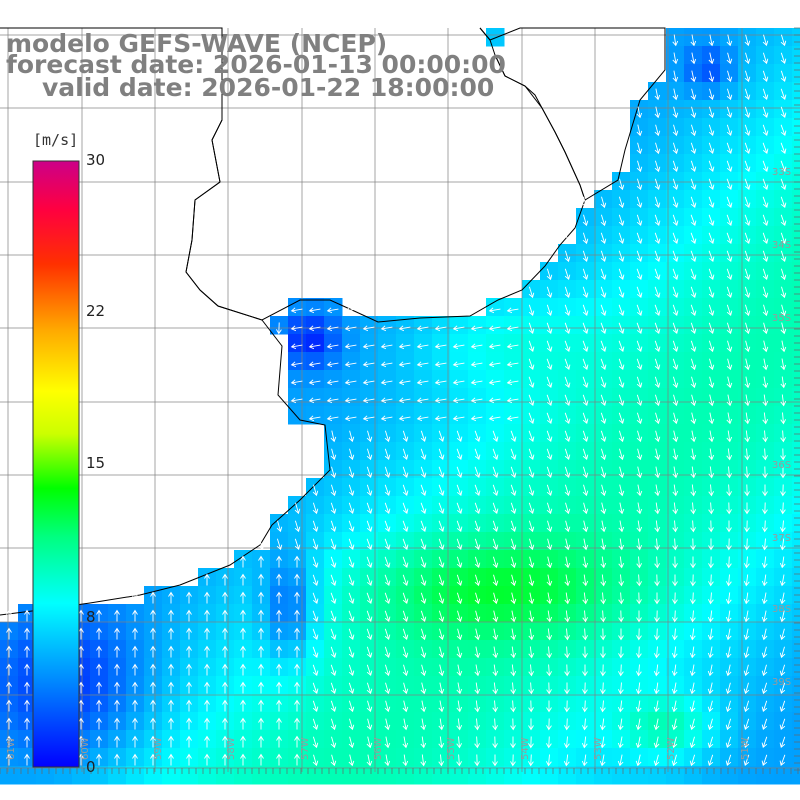  Describe the element at coordinates (451, 748) in the screenshot. I see `lon-label: 55W` at that location.